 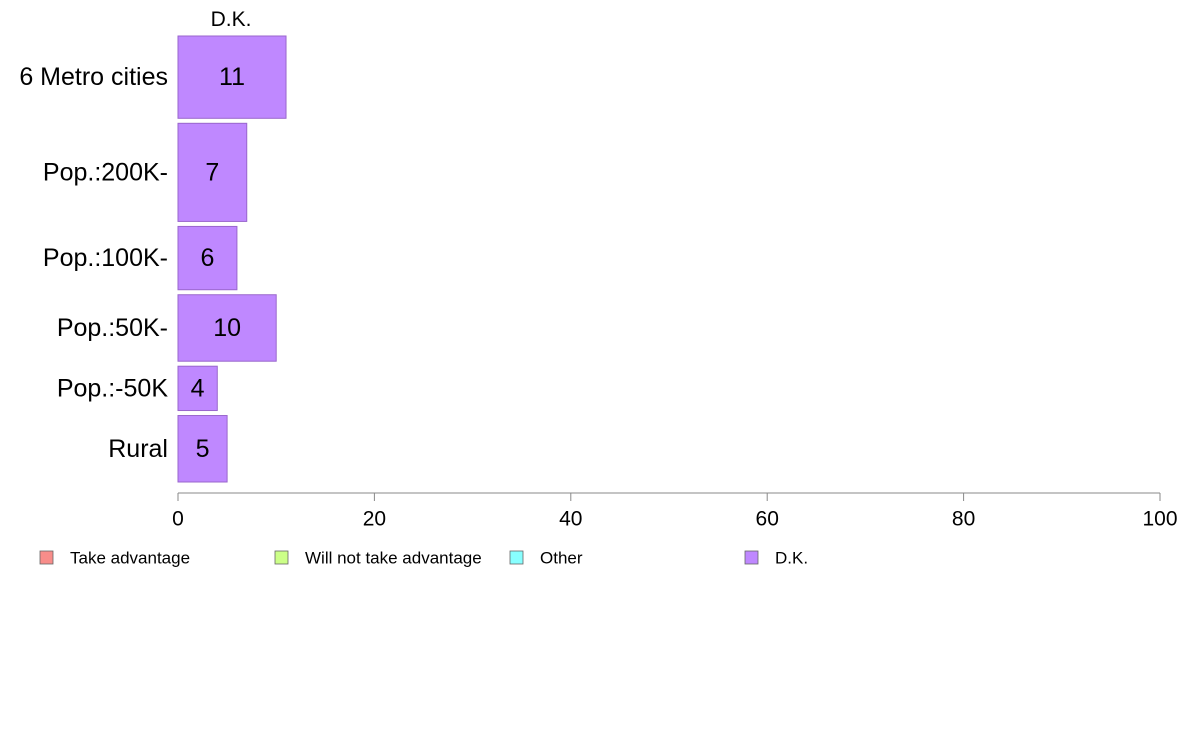 I want to click on legend-label: Other, so click(x=561, y=558).